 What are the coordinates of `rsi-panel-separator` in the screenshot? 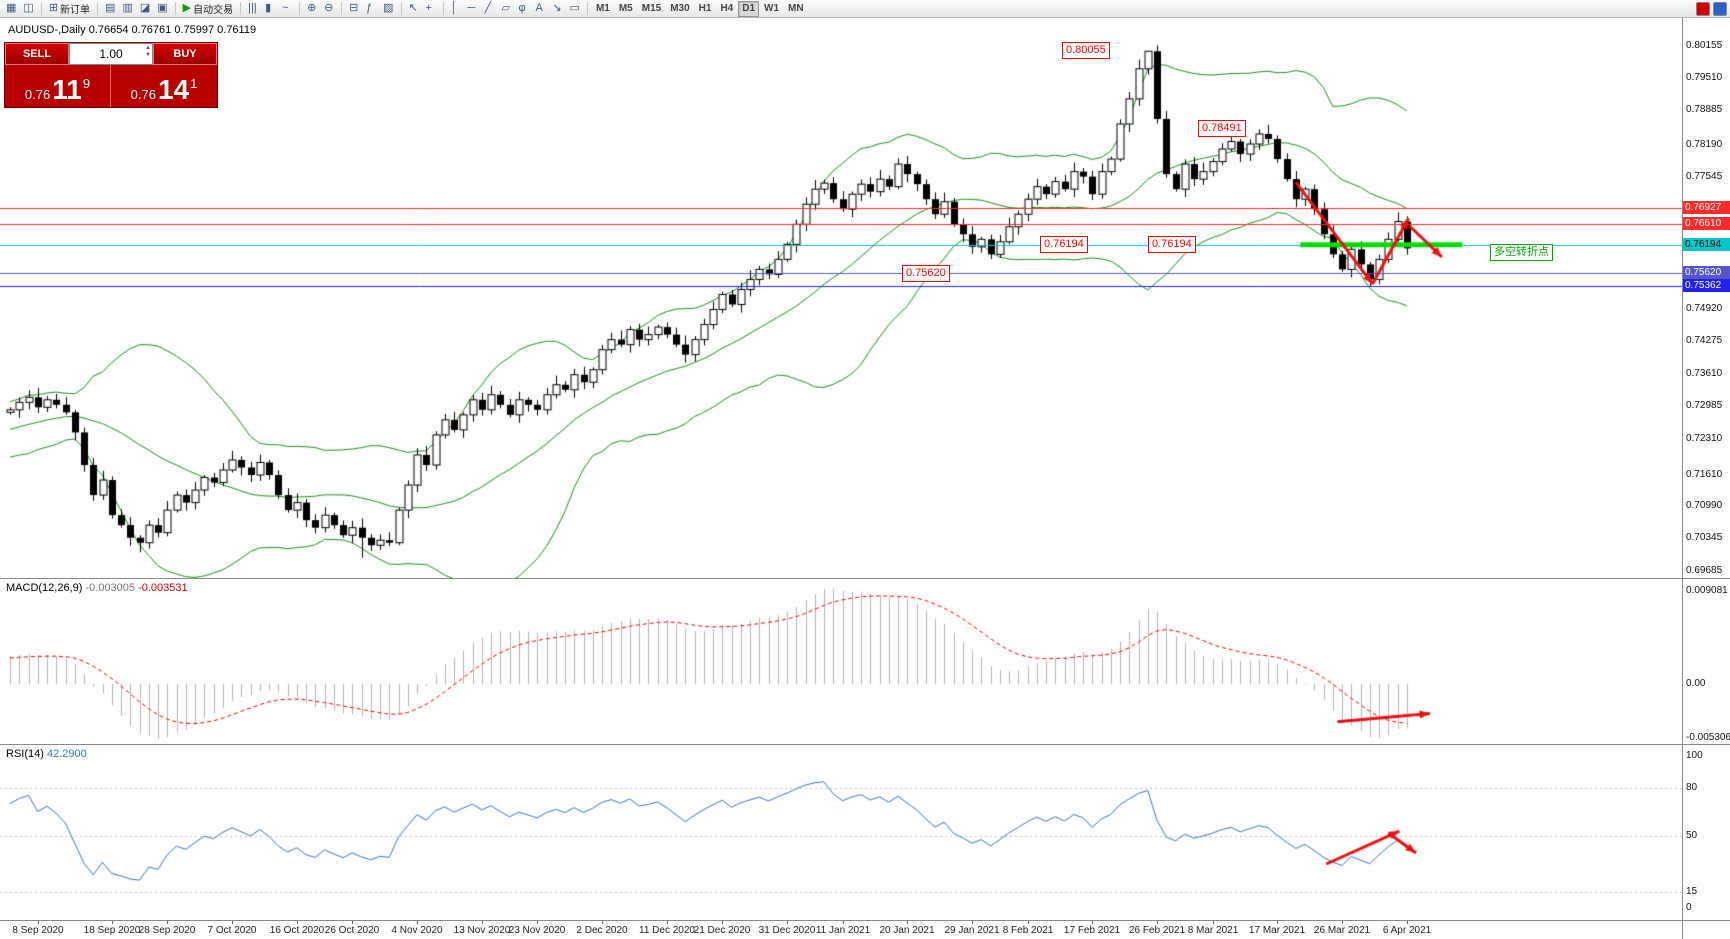 It's located at (865, 744).